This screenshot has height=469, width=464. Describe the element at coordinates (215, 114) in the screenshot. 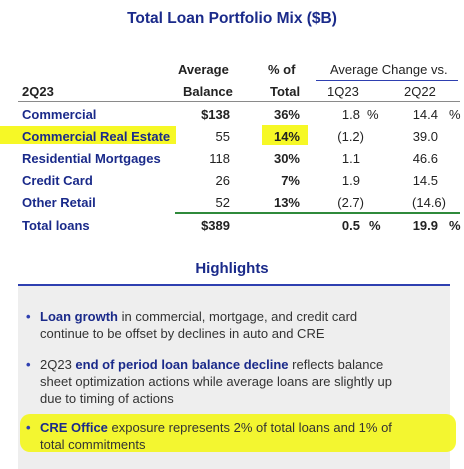

I see `row-balance-commercial: $138` at that location.